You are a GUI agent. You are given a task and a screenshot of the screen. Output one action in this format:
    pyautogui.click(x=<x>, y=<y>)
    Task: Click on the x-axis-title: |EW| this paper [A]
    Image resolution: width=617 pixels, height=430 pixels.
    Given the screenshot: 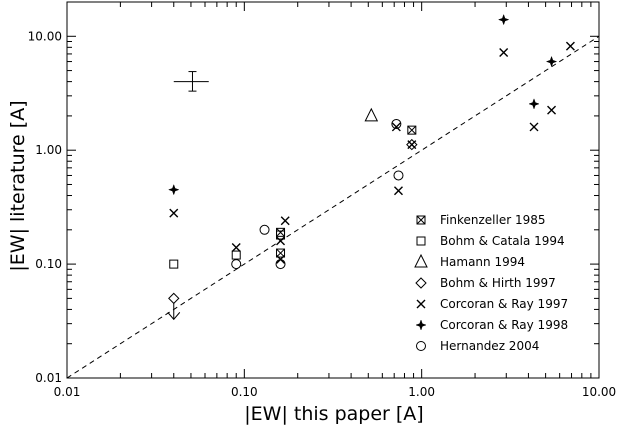 What is the action you would take?
    pyautogui.click(x=333, y=414)
    